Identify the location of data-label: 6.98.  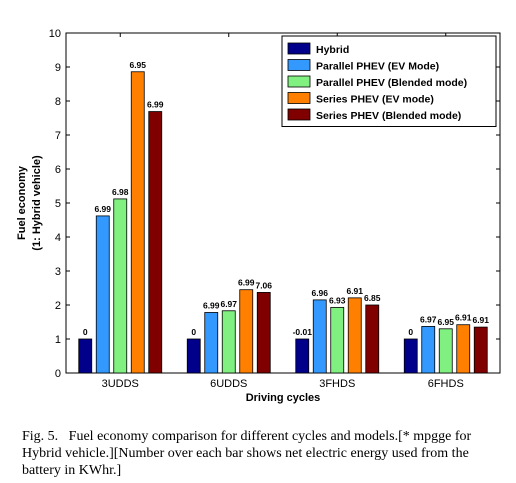
(120, 192).